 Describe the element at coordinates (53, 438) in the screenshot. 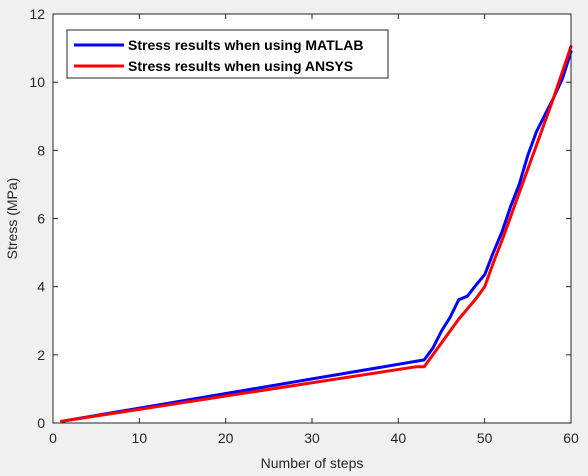

I see `x-tick-label: 0` at that location.